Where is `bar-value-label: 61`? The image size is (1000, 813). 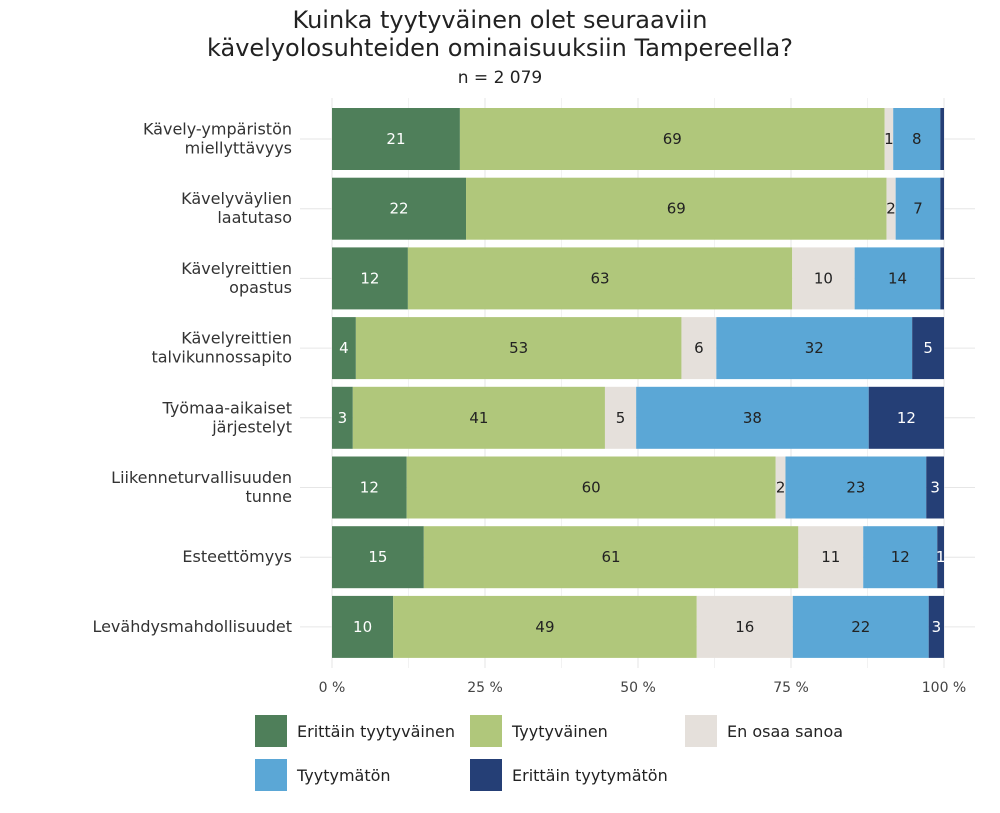 bar-value-label: 61 is located at coordinates (611, 557).